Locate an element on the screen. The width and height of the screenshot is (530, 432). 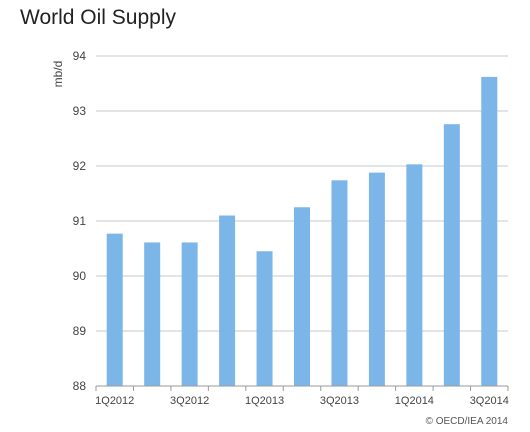
y-tick-label: 94 is located at coordinates (80, 56).